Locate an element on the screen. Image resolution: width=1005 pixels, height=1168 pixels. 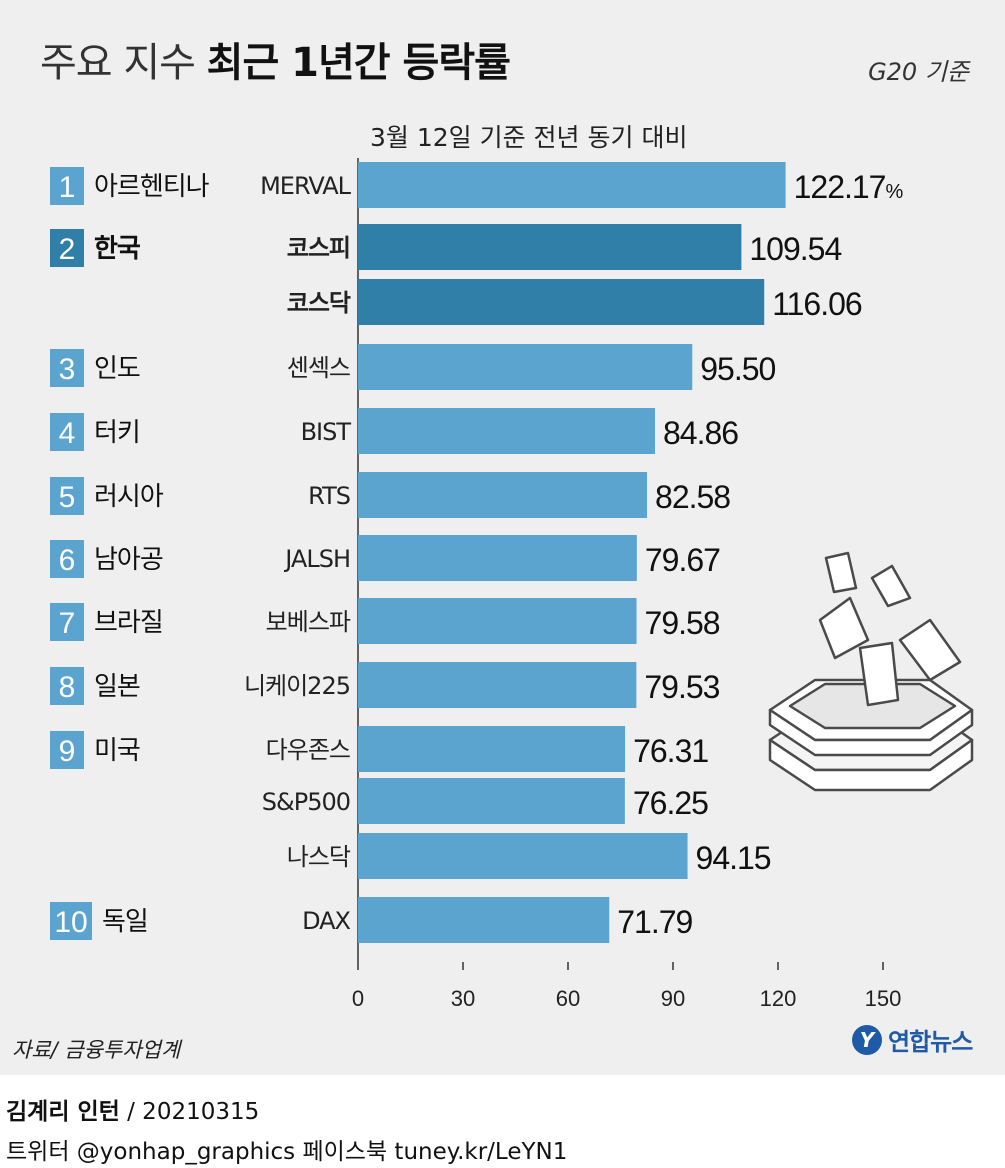
title-light: 주요 지수 is located at coordinates (118, 63).